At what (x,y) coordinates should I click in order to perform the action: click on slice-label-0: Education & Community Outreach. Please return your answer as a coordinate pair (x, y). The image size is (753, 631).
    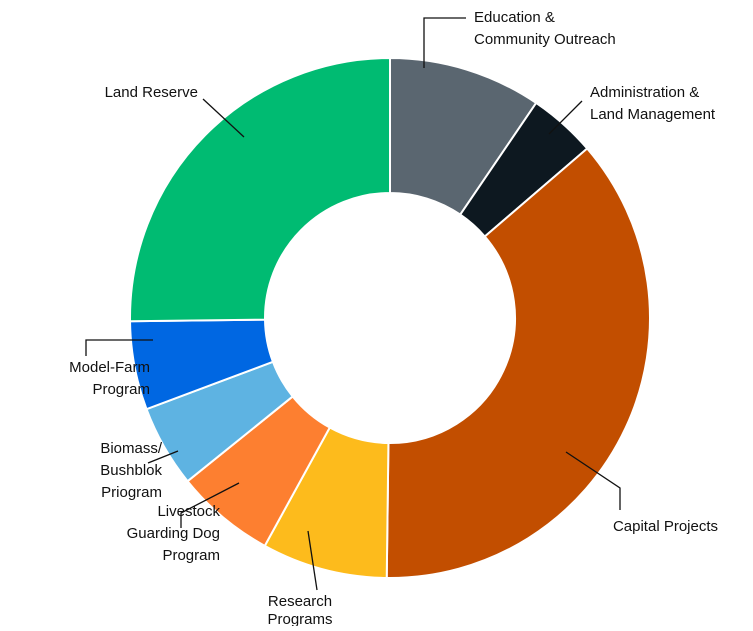
    Looking at the image, I should click on (545, 28).